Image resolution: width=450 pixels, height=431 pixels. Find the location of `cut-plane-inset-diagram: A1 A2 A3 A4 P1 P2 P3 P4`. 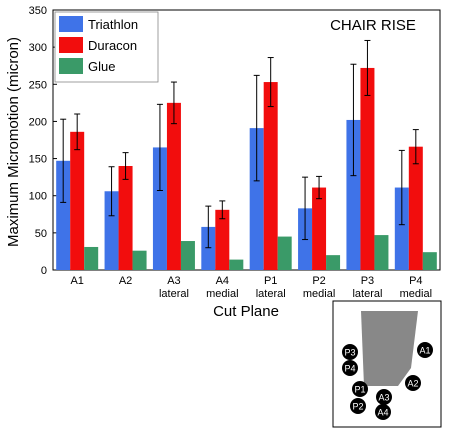

cut-plane-inset-diagram: A1 A2 A3 A4 P1 P2 P3 P4 is located at coordinates (387, 364).